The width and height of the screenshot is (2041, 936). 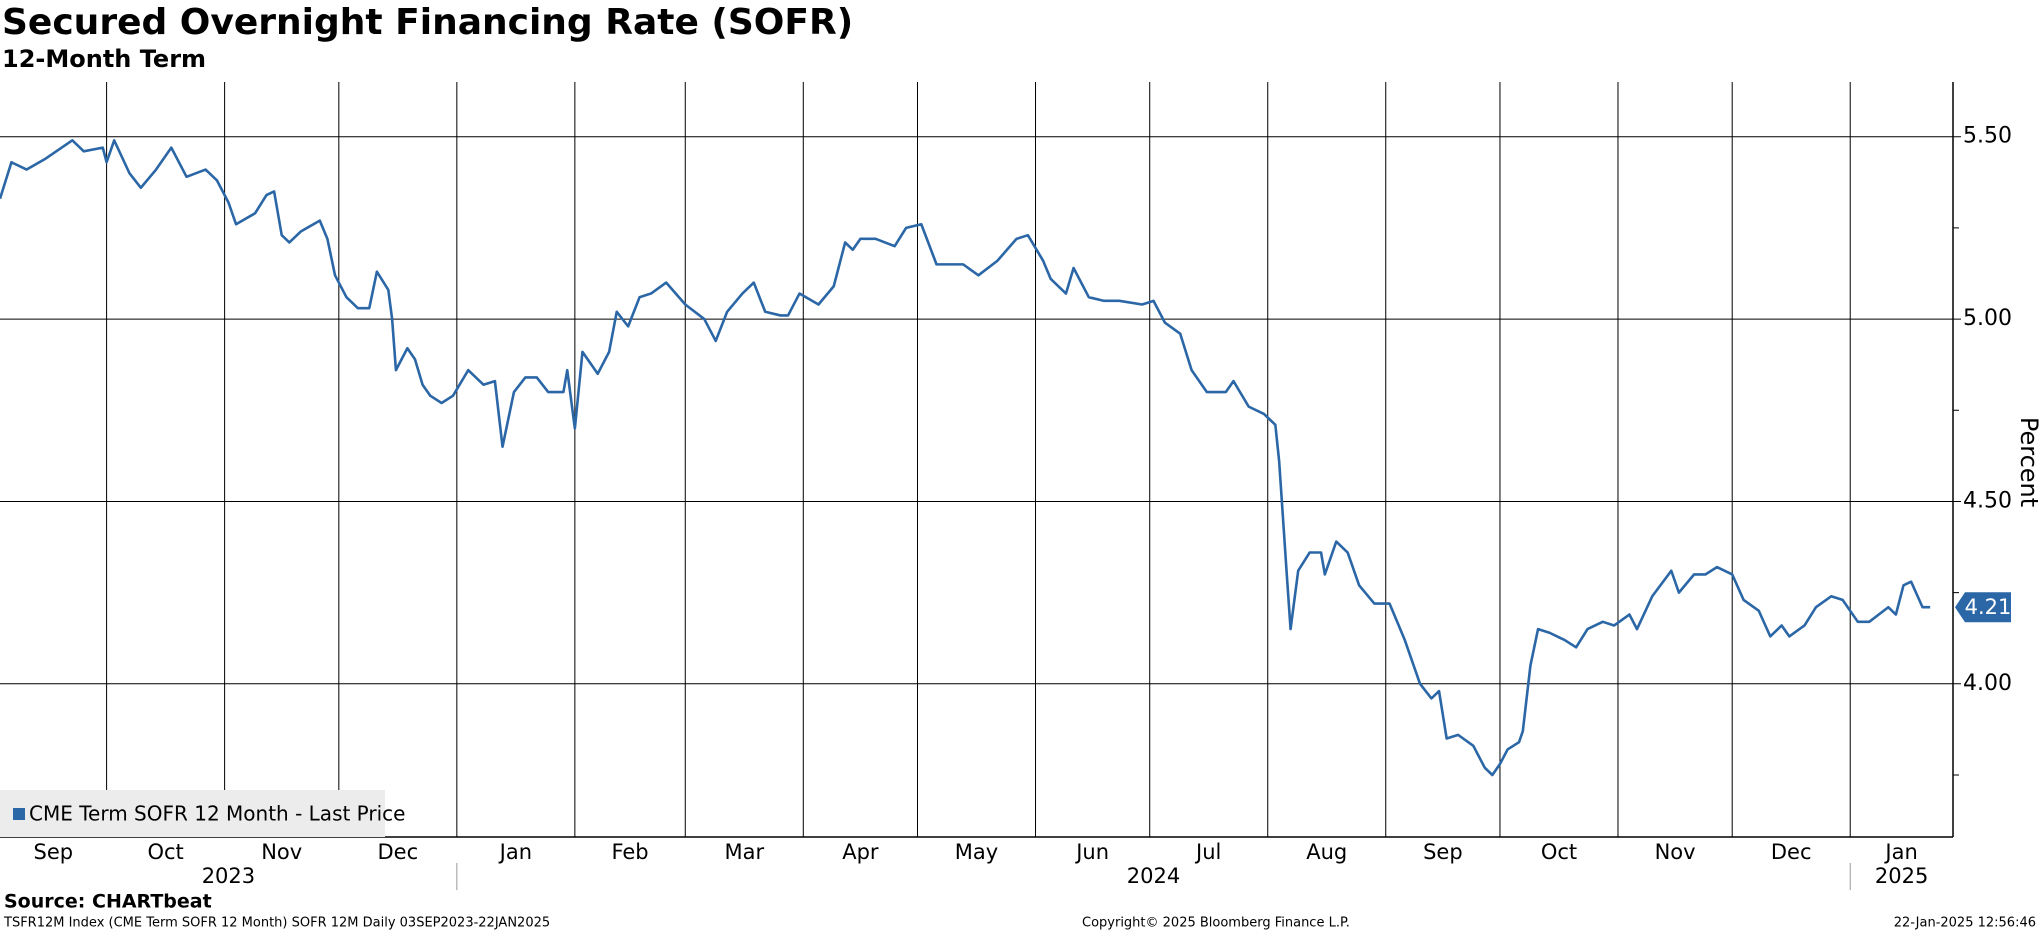 What do you see at coordinates (1987, 136) in the screenshot?
I see `y-tick-label: 5.50` at bounding box center [1987, 136].